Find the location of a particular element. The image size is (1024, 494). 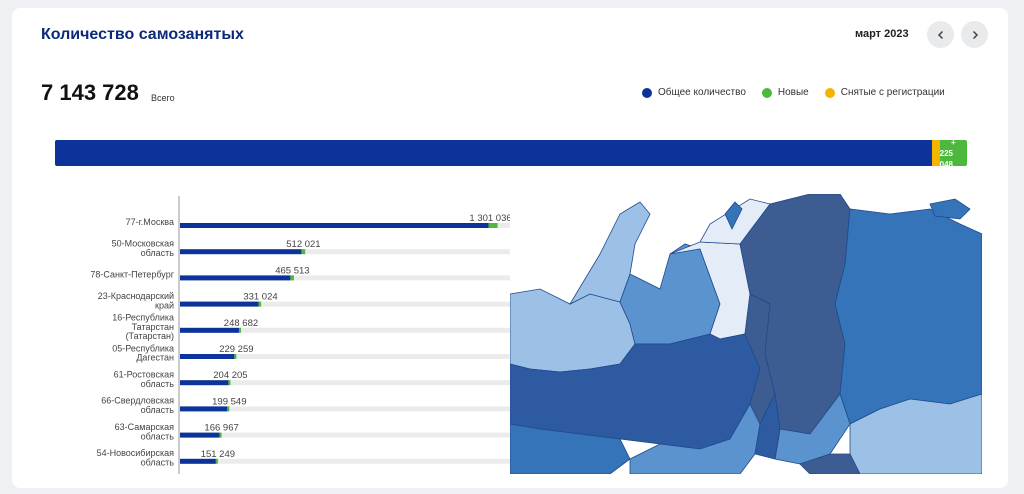

chevron-left-icon is located at coordinates (940, 34).